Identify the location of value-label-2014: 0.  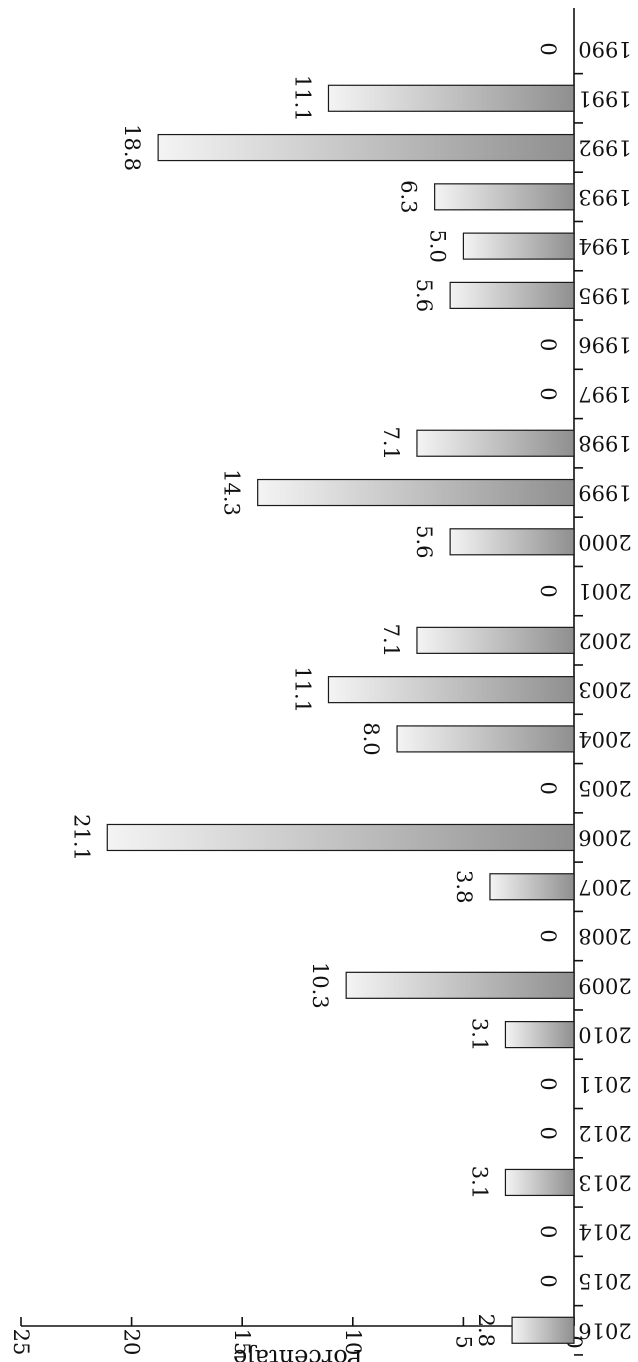
(548, 1231).